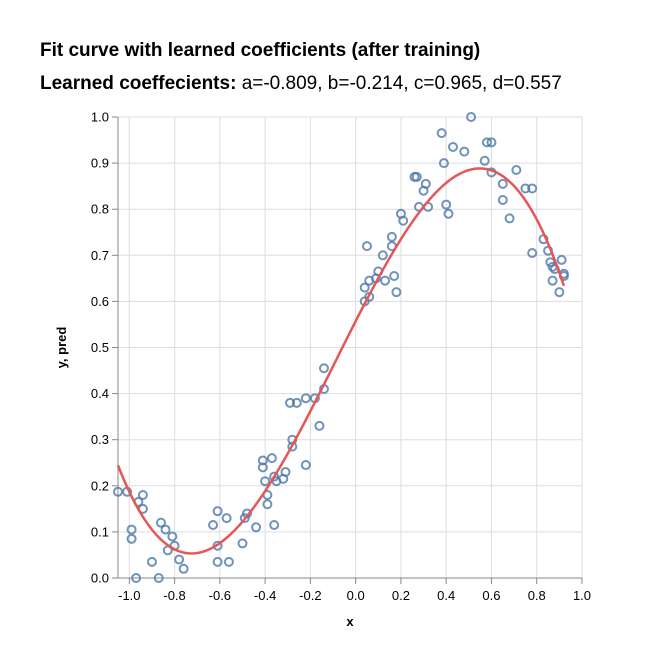 The height and width of the screenshot is (652, 650). I want to click on y-tick-label: 0.1, so click(100, 531).